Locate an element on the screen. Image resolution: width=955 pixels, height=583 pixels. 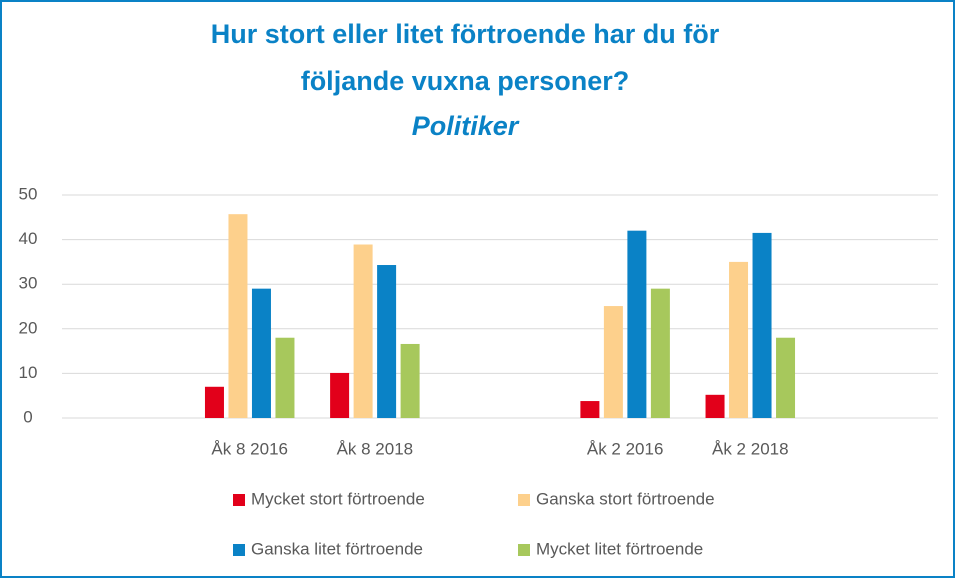
x-tick-label: Åk 8 2018 is located at coordinates (375, 448).